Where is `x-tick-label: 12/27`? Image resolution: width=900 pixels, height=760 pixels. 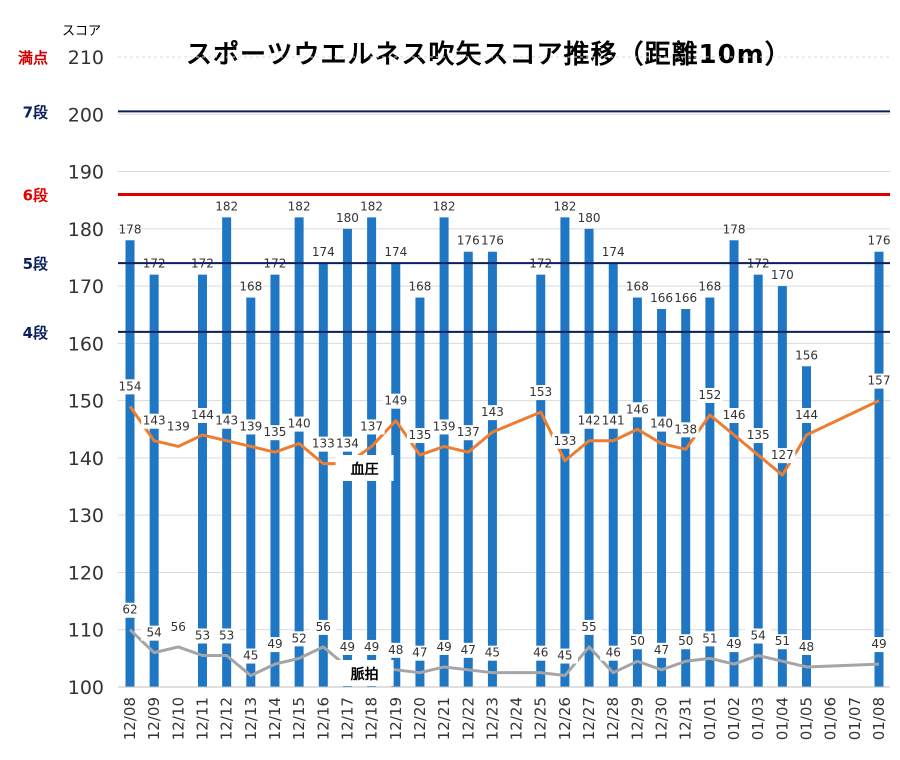 x-tick-label: 12/27 is located at coordinates (589, 718).